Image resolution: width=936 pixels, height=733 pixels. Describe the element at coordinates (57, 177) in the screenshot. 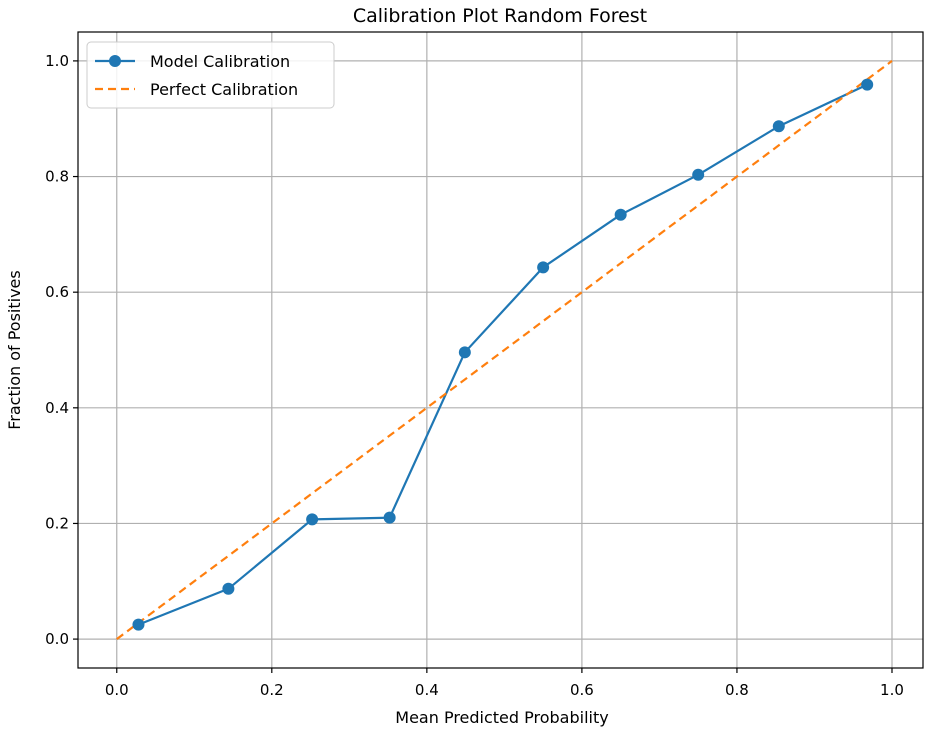

I see `y-tick-label: 0.8` at that location.